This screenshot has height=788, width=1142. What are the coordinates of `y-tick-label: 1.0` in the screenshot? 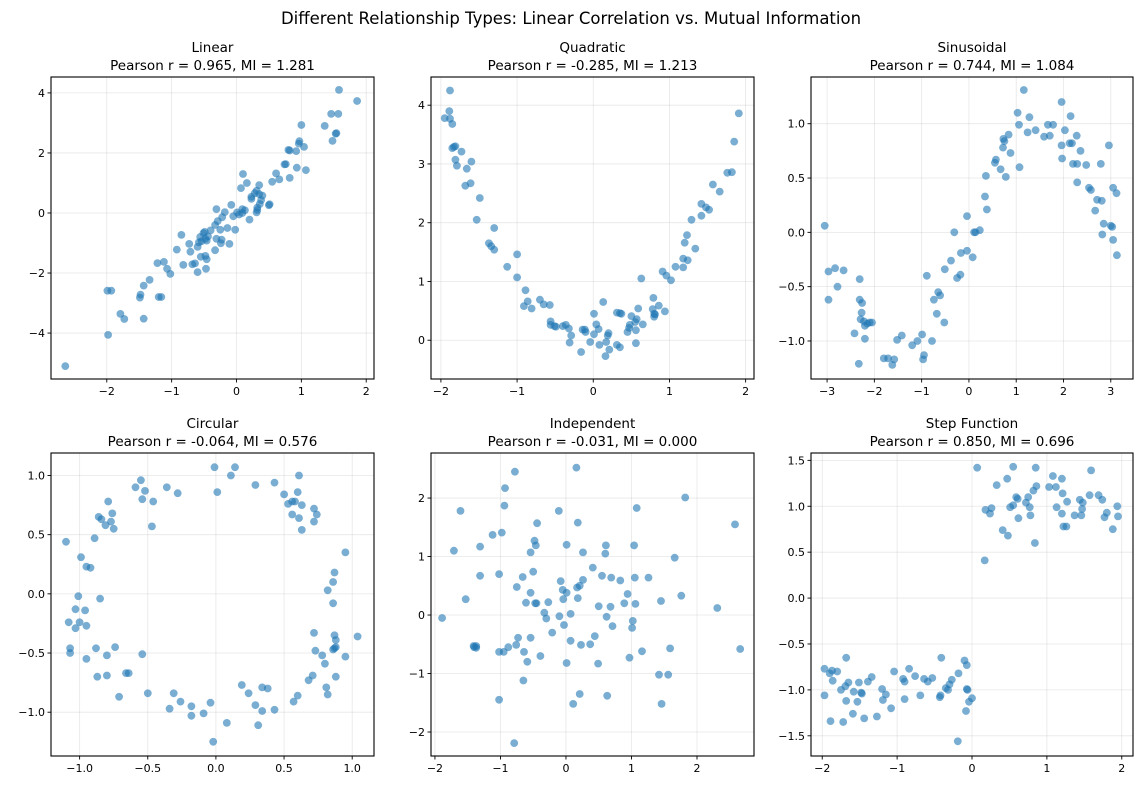 It's located at (37, 475).